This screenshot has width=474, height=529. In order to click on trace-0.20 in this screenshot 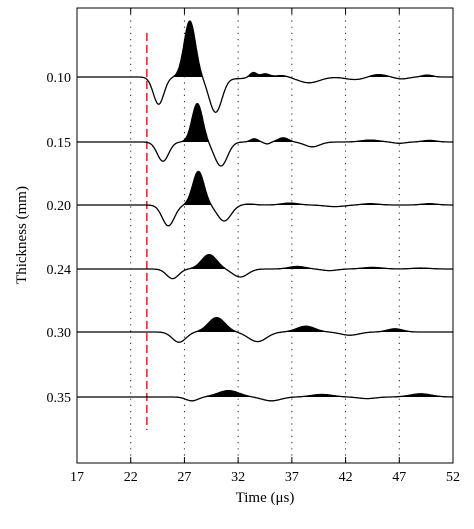, I will do `click(265, 198)`.